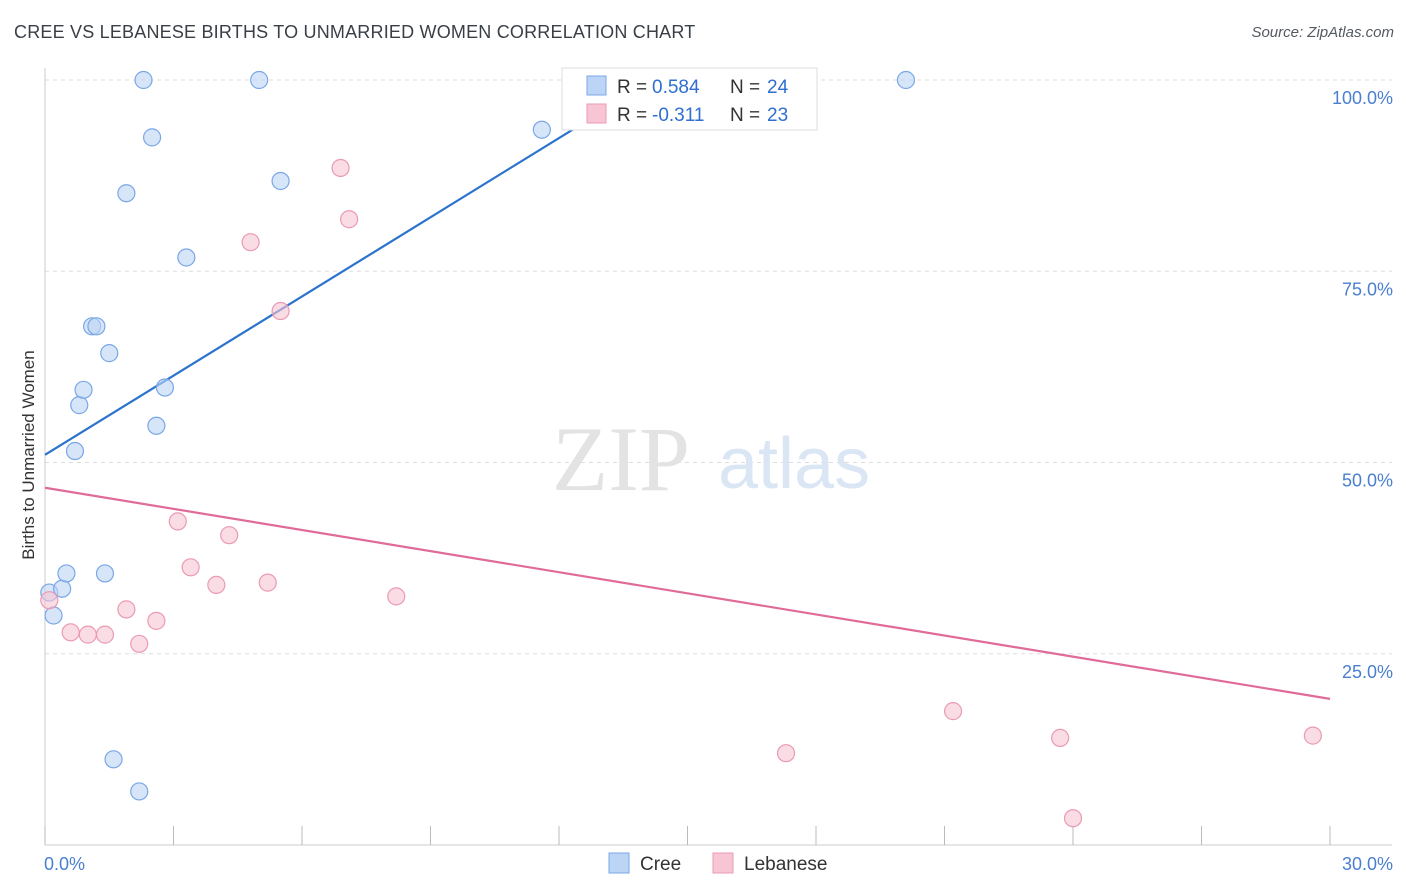 This screenshot has width=1406, height=892. Describe the element at coordinates (619, 863) in the screenshot. I see `bottom-legend-swatch-cree` at that location.